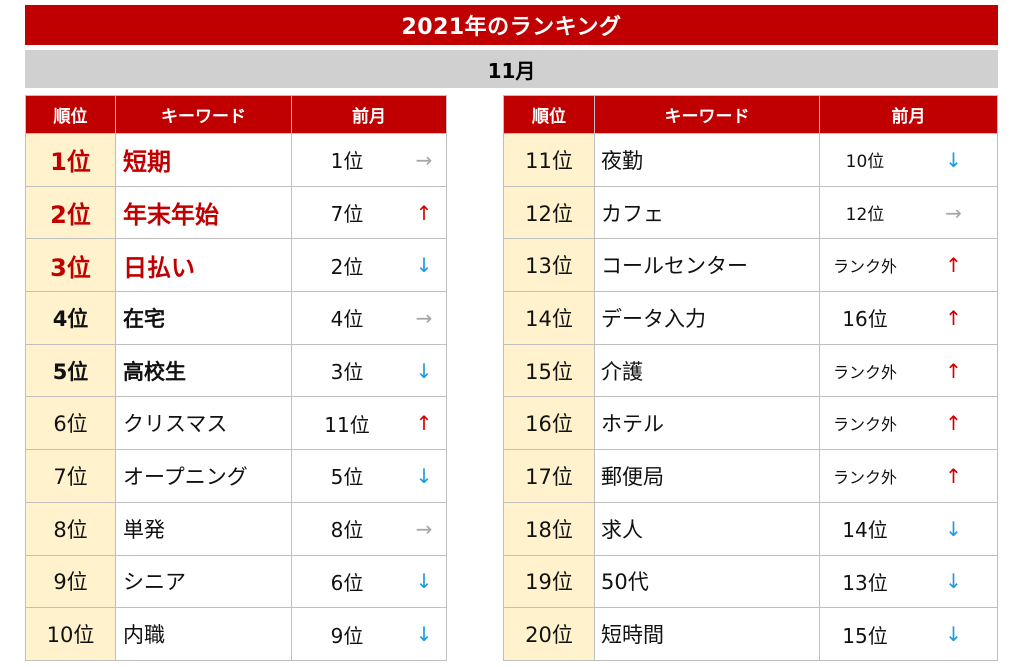 The image size is (1024, 667). What do you see at coordinates (71, 371) in the screenshot?
I see `rank-cell: 5位` at bounding box center [71, 371].